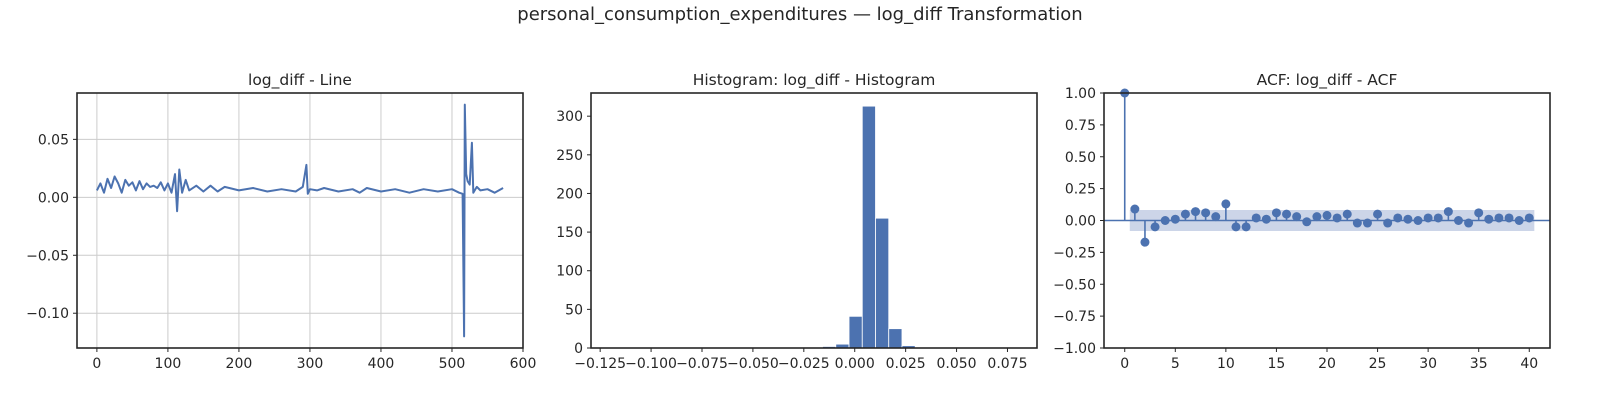  What do you see at coordinates (53, 140) in the screenshot?
I see `y-tick-label: 0.05` at bounding box center [53, 140].